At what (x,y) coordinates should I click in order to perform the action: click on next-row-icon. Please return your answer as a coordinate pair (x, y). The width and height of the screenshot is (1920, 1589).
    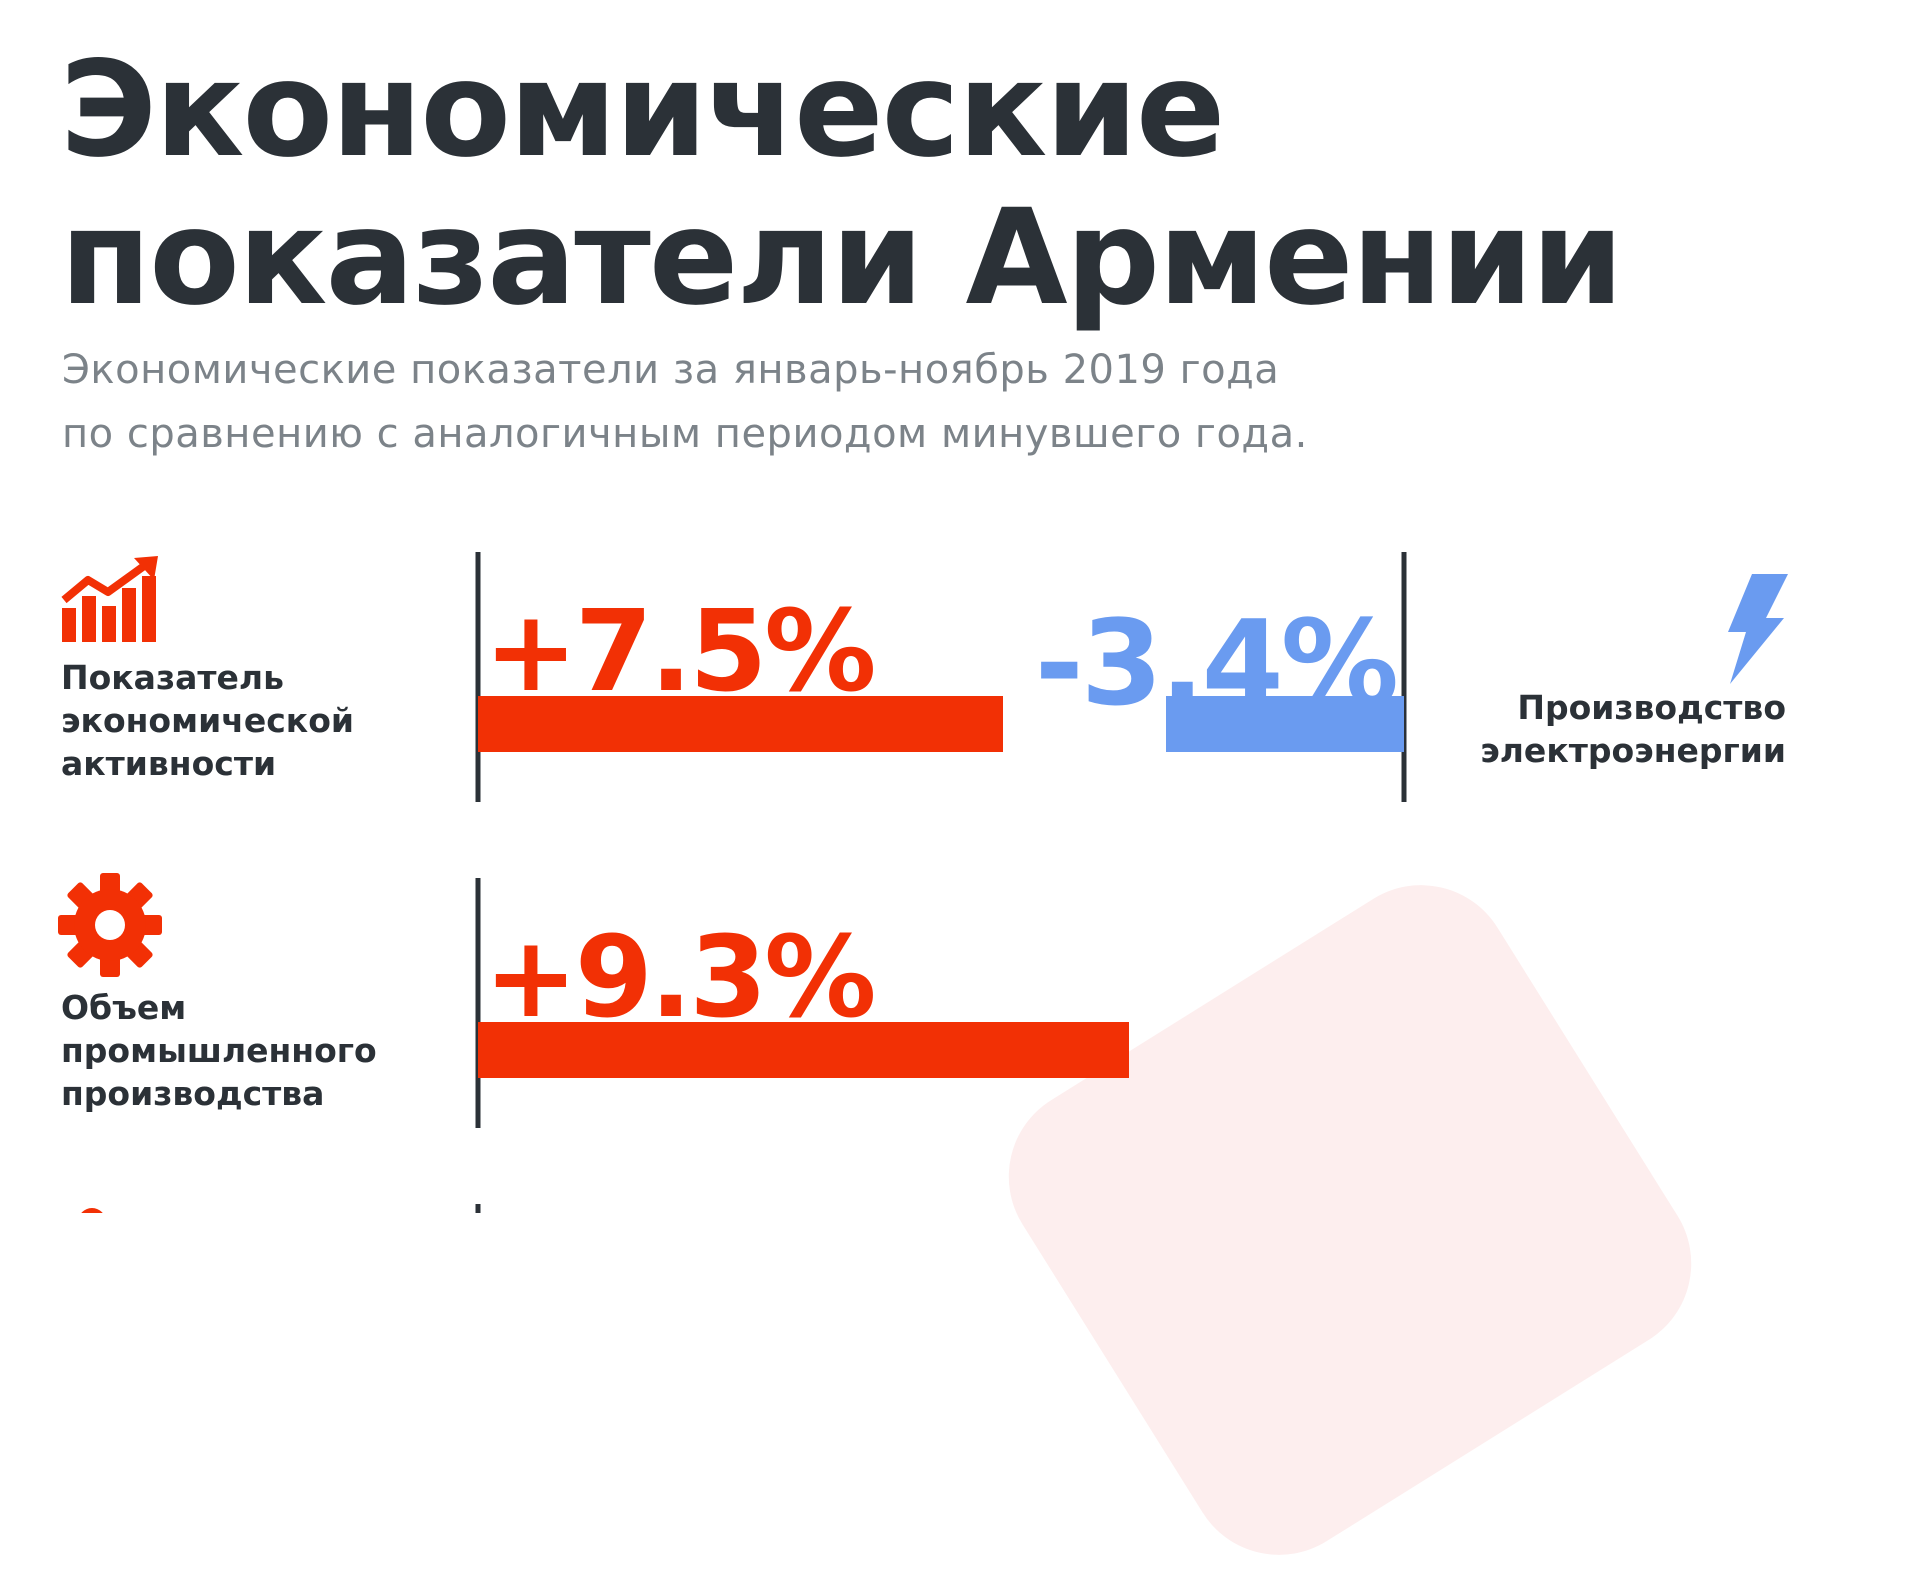
    Looking at the image, I should click on (92, 1210).